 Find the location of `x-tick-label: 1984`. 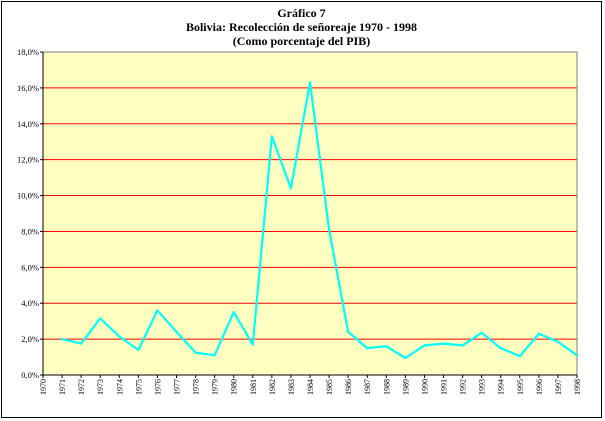

x-tick-label: 1984 is located at coordinates (310, 387).